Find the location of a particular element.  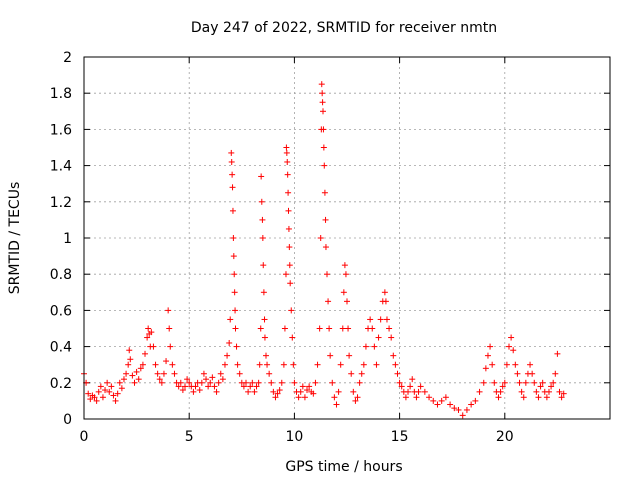

y-tick-label: 1.6 is located at coordinates (61, 130).